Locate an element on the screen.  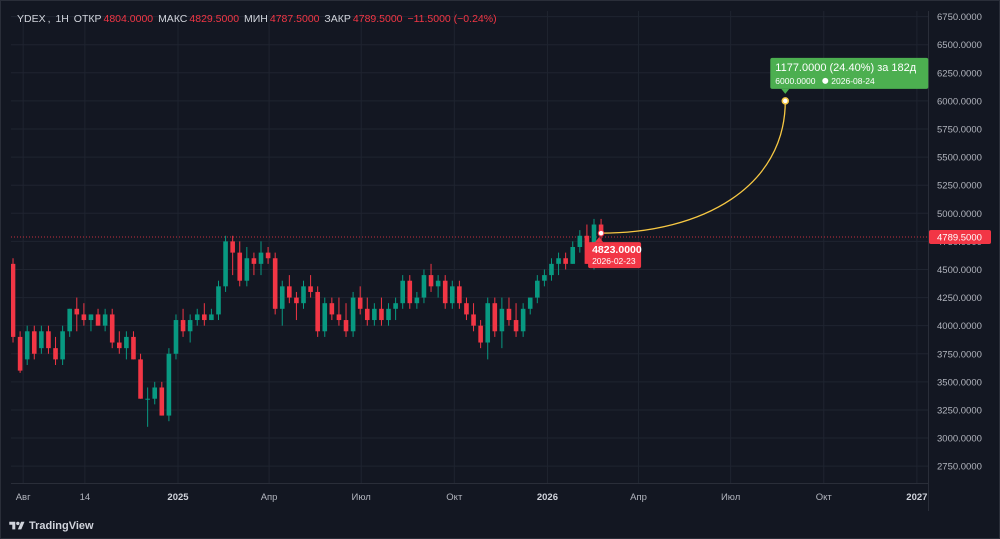
x-tick-label: Окт is located at coordinates (454, 497).